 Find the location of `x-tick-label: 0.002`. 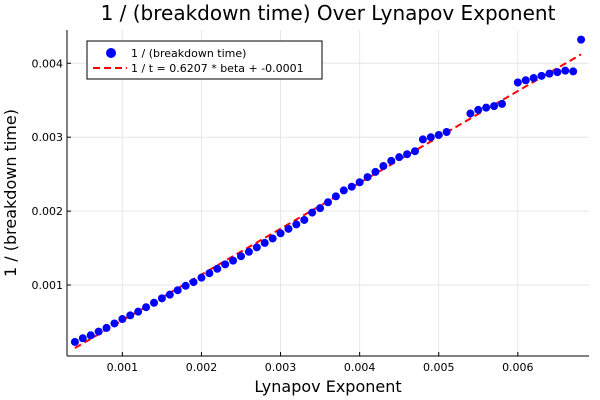

x-tick-label: 0.002 is located at coordinates (202, 367).